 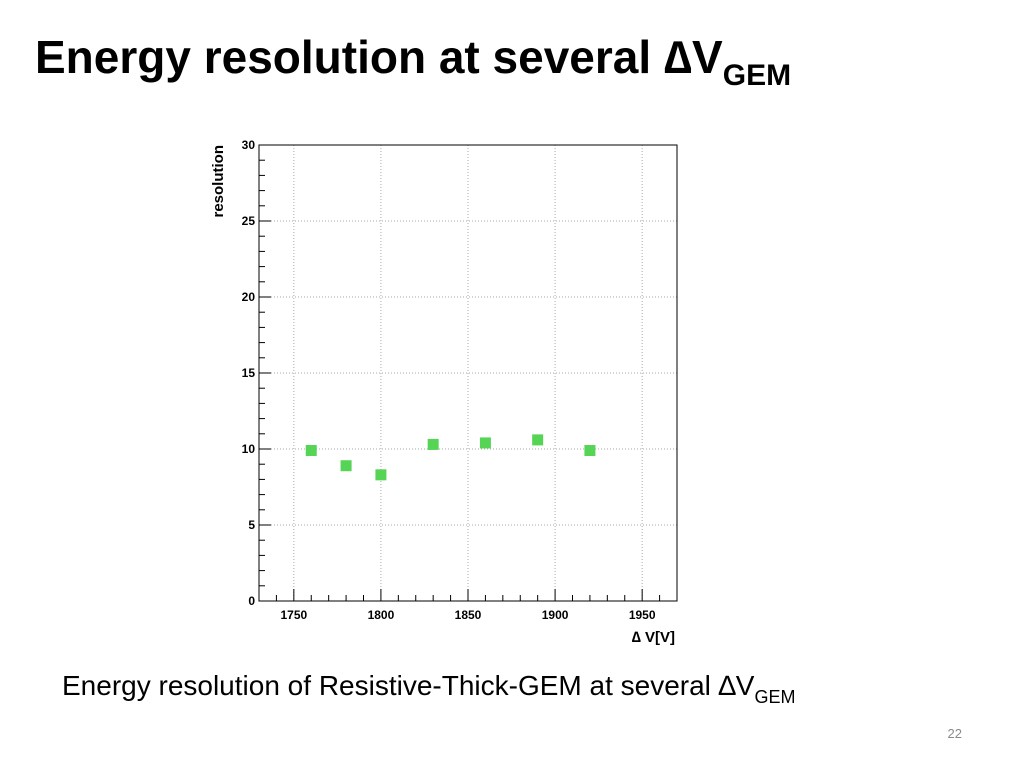 I want to click on x-tick-label: 1850, so click(x=468, y=615).